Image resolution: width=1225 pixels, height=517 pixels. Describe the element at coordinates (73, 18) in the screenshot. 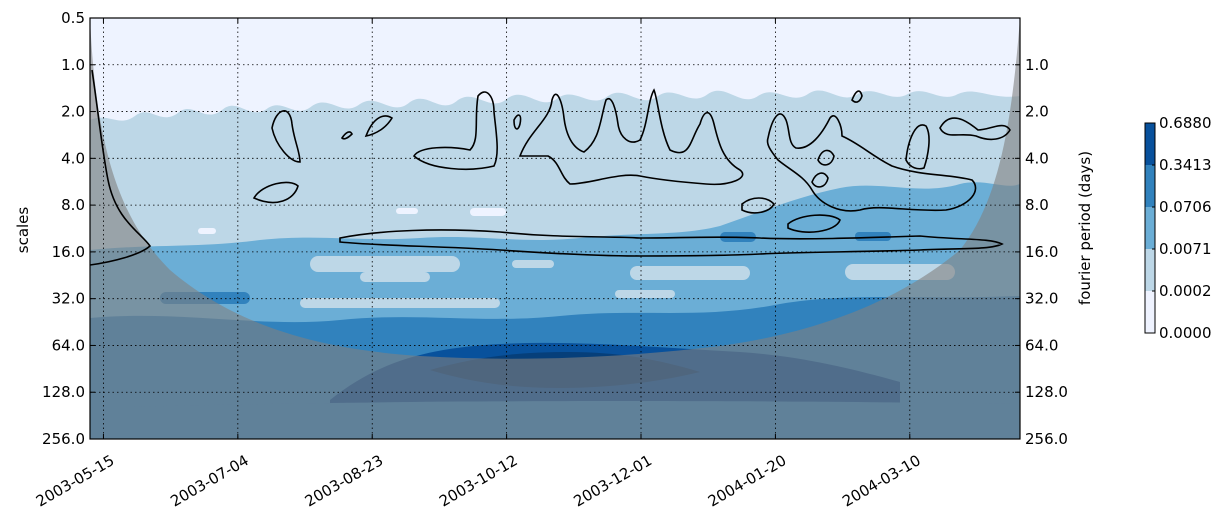

I see `y-tick-label-left: 0.5` at that location.